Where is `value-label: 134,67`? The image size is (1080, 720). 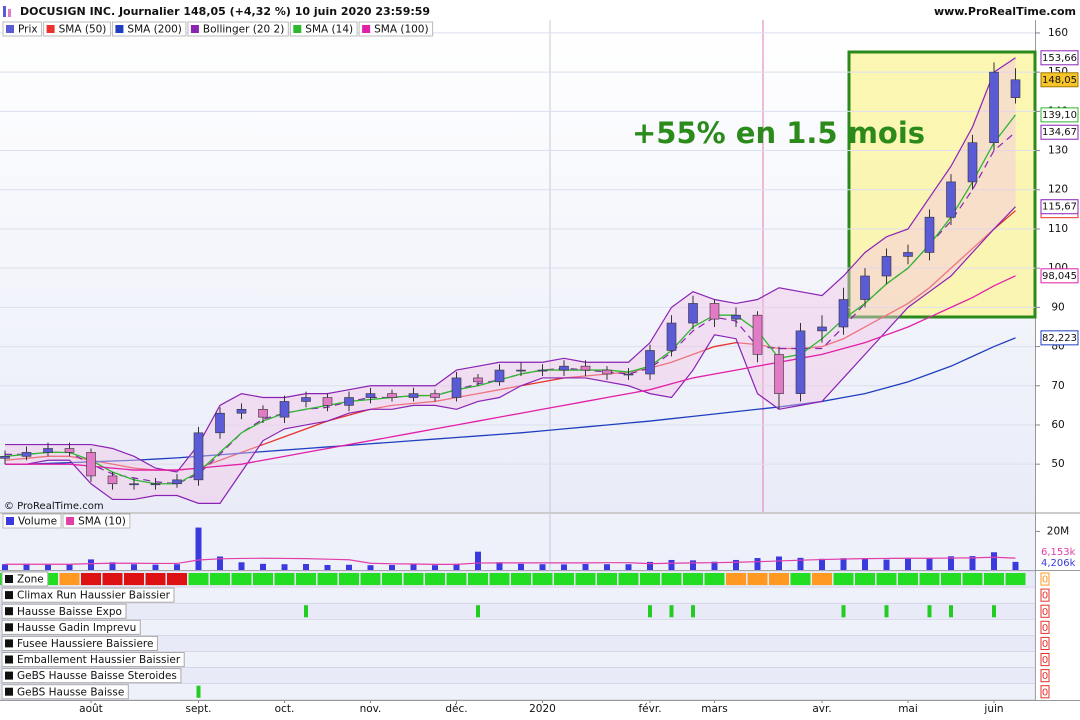 value-label: 134,67 is located at coordinates (1059, 132).